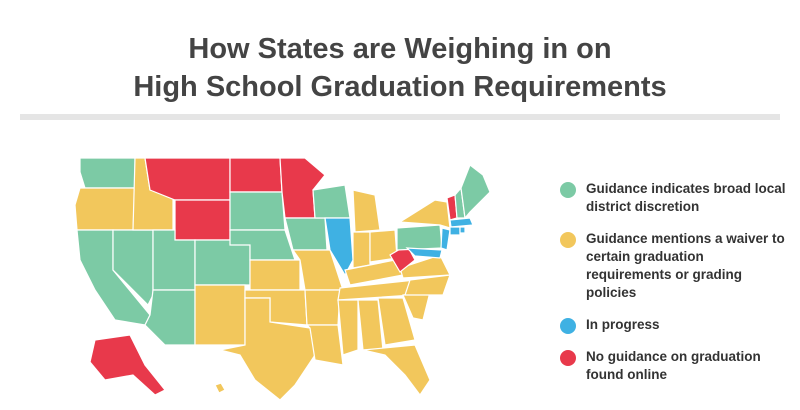  Describe the element at coordinates (475, 192) in the screenshot. I see `state-maine` at that location.